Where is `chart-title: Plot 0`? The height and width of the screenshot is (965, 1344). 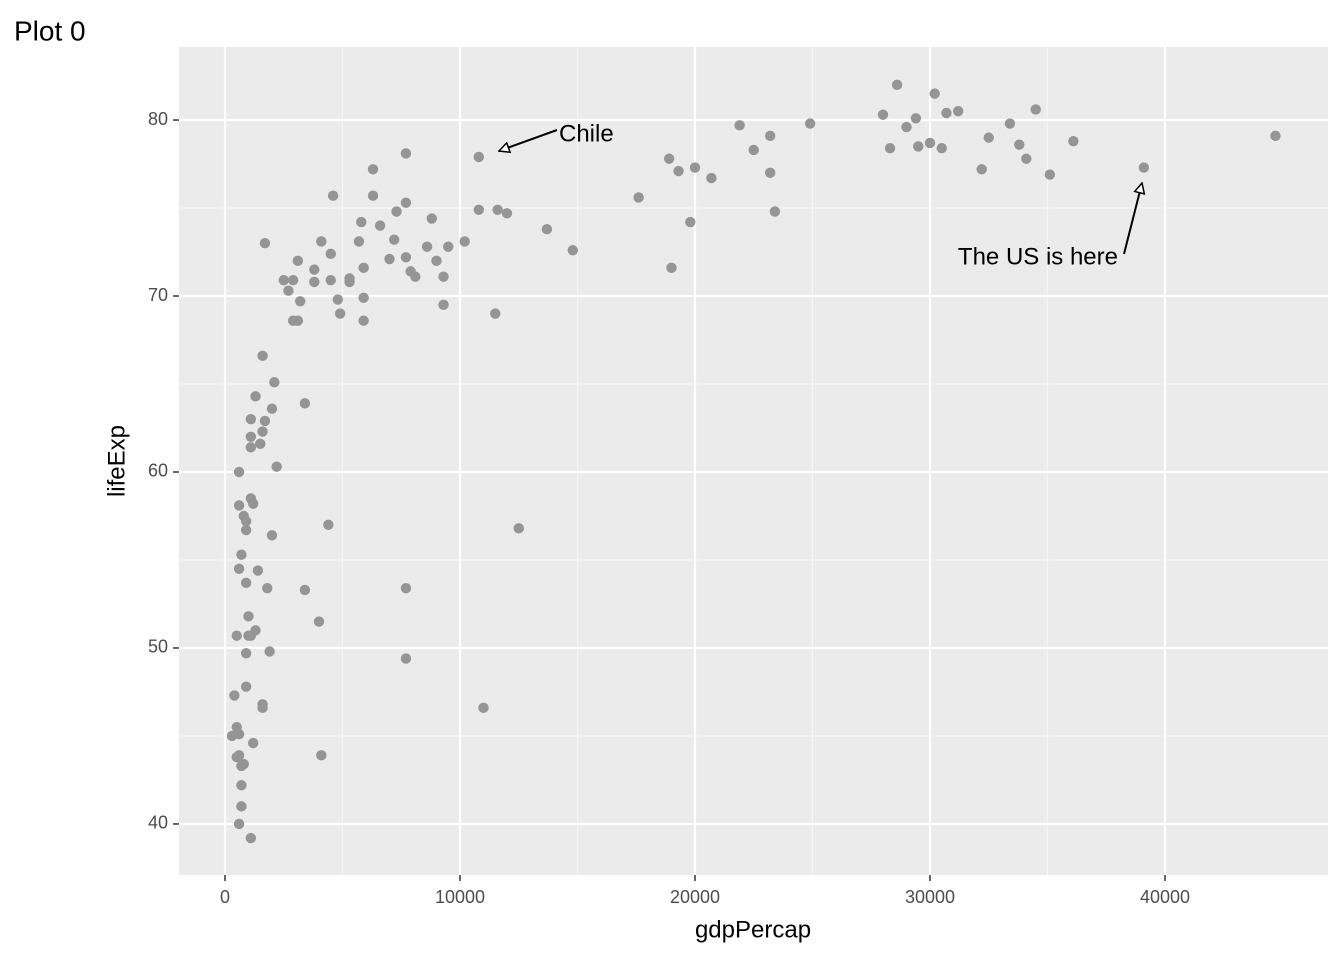 chart-title: Plot 0 is located at coordinates (50, 30).